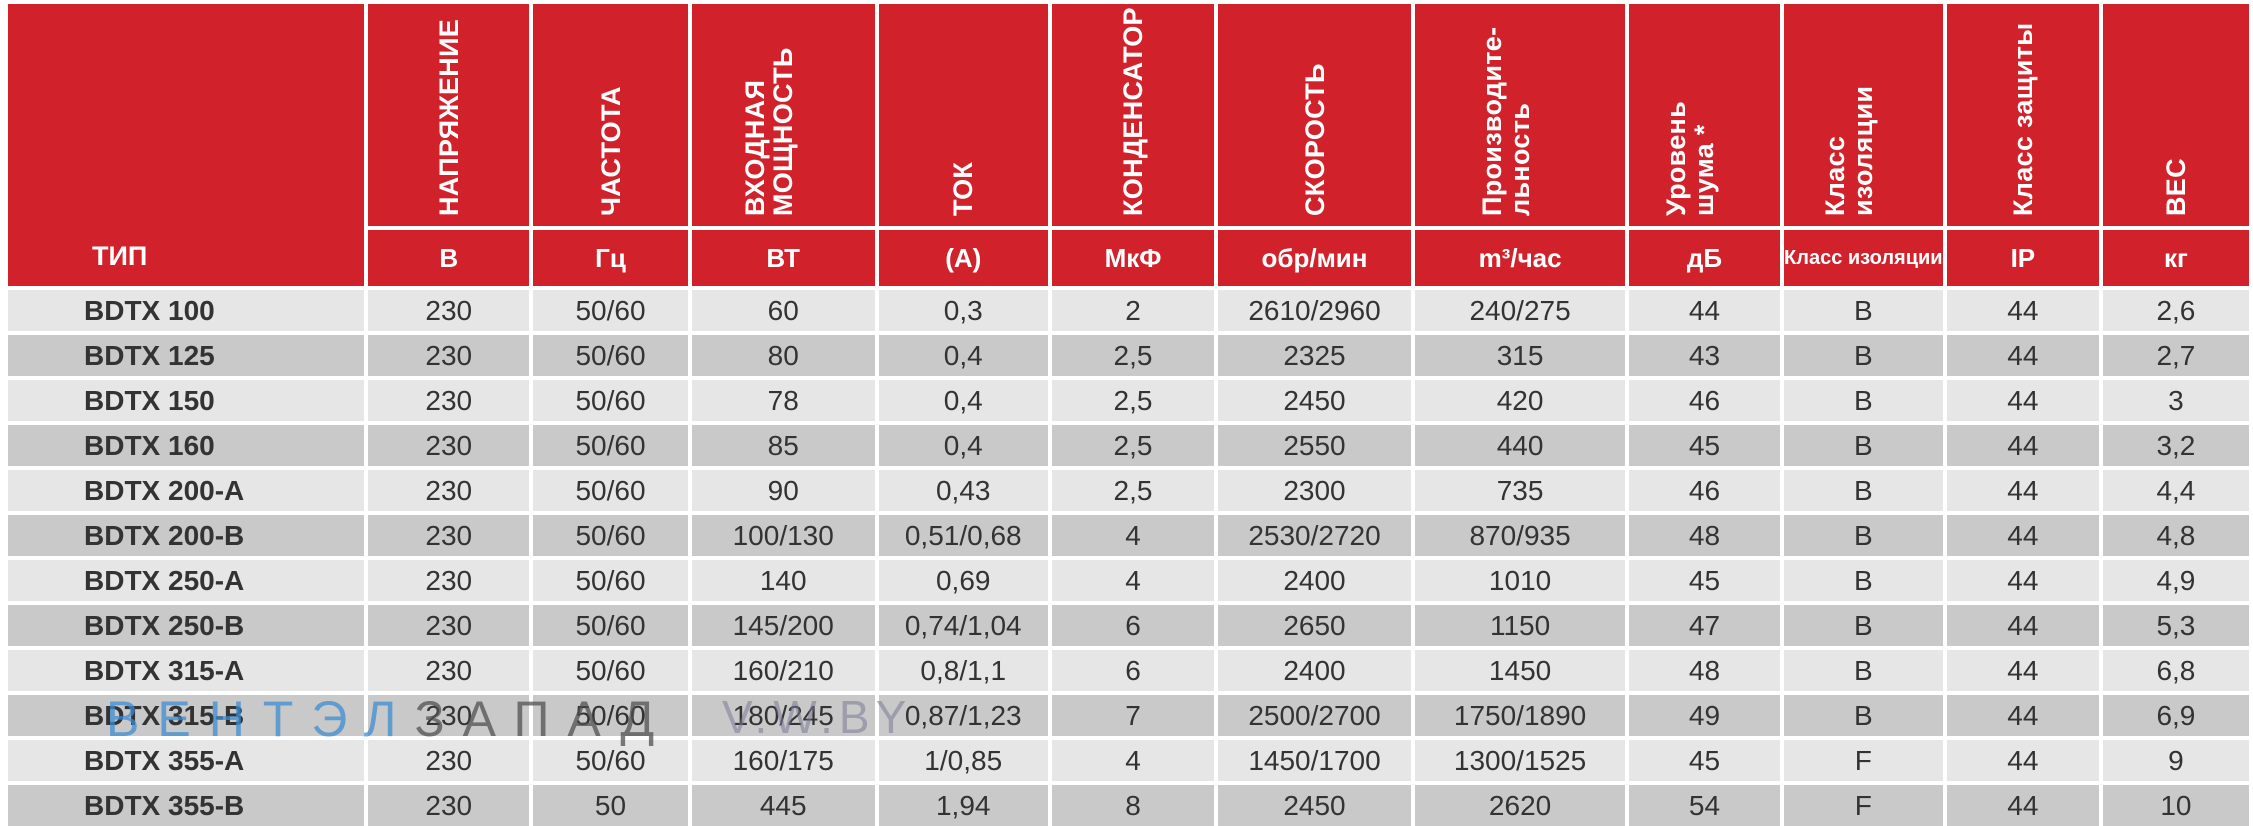  What do you see at coordinates (2175, 803) in the screenshot?
I see `table-cell: 10` at bounding box center [2175, 803].